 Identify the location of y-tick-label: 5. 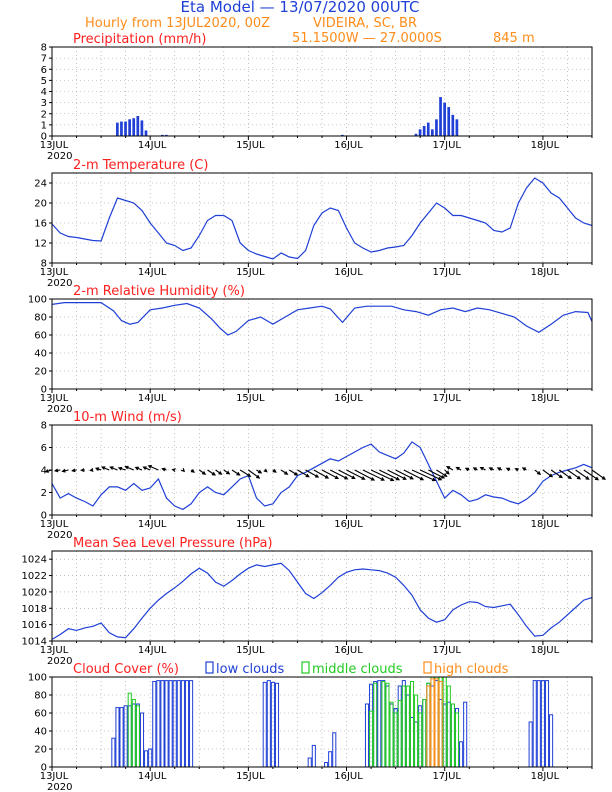
(44, 81).